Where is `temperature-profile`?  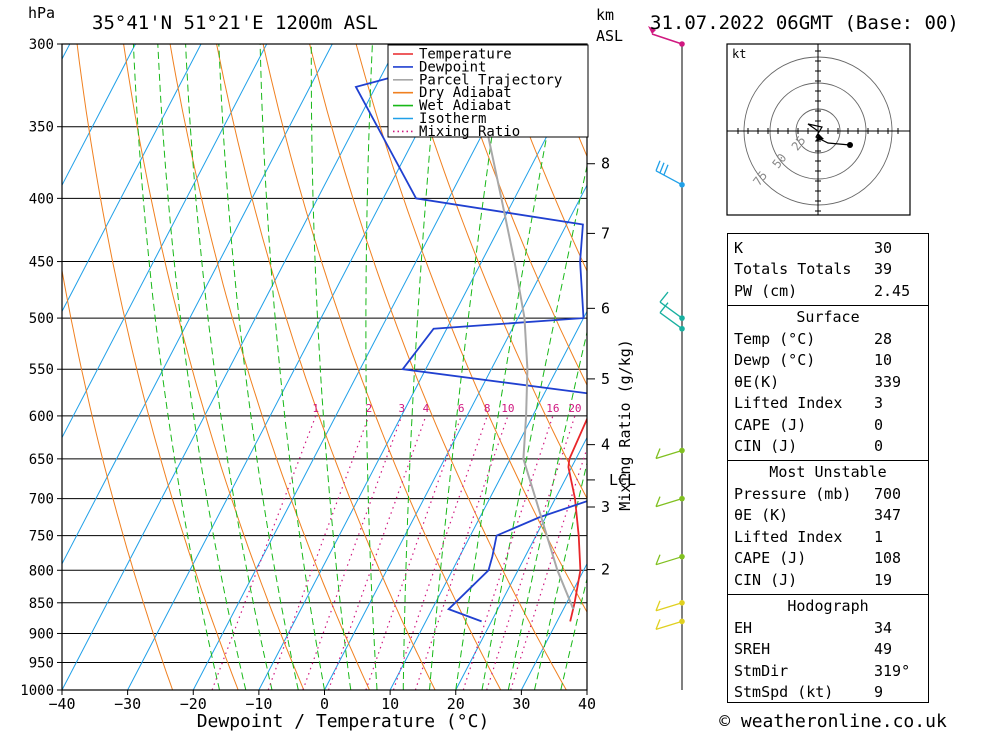
temperature-profile is located at coordinates (577, 519).